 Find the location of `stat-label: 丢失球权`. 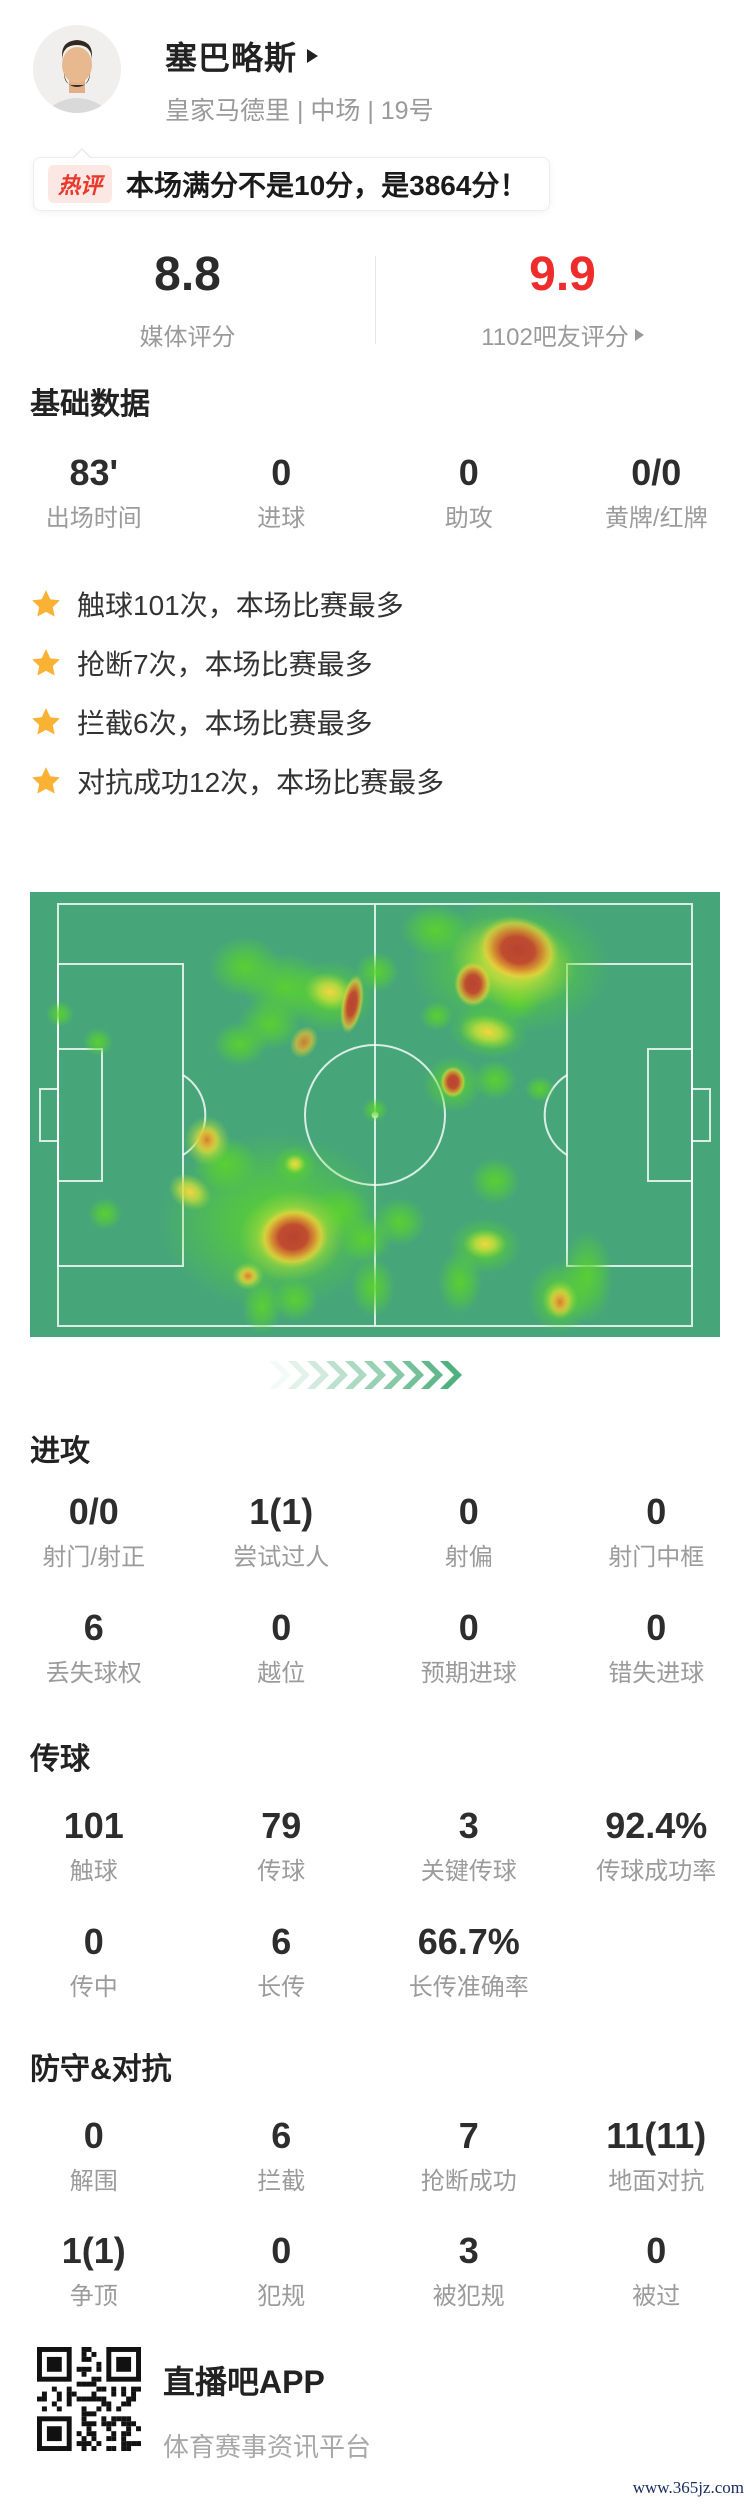

stat-label: 丢失球权 is located at coordinates (94, 1674).